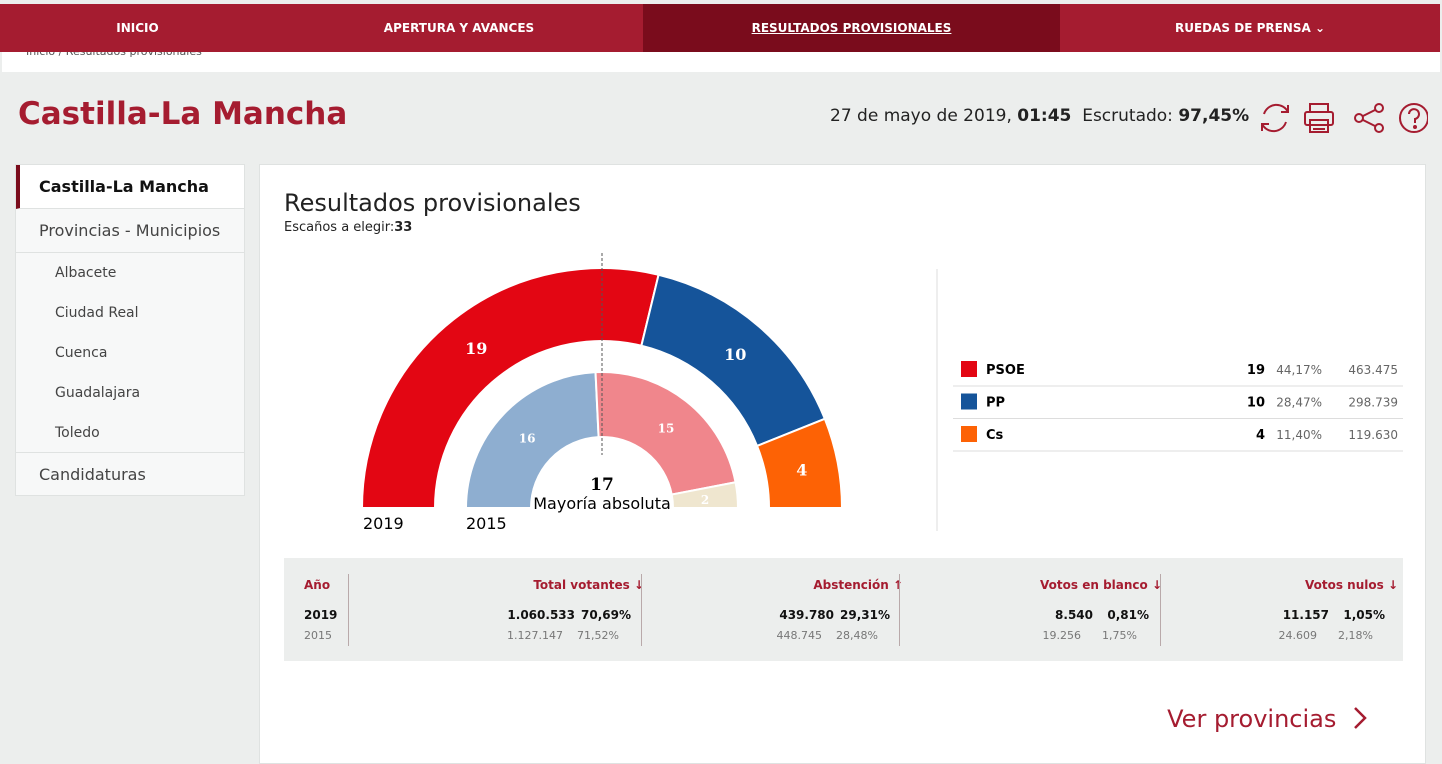 Image resolution: width=1442 pixels, height=764 pixels. Describe the element at coordinates (130, 231) in the screenshot. I see `sidebar-section: Provincias - Municipios` at that location.